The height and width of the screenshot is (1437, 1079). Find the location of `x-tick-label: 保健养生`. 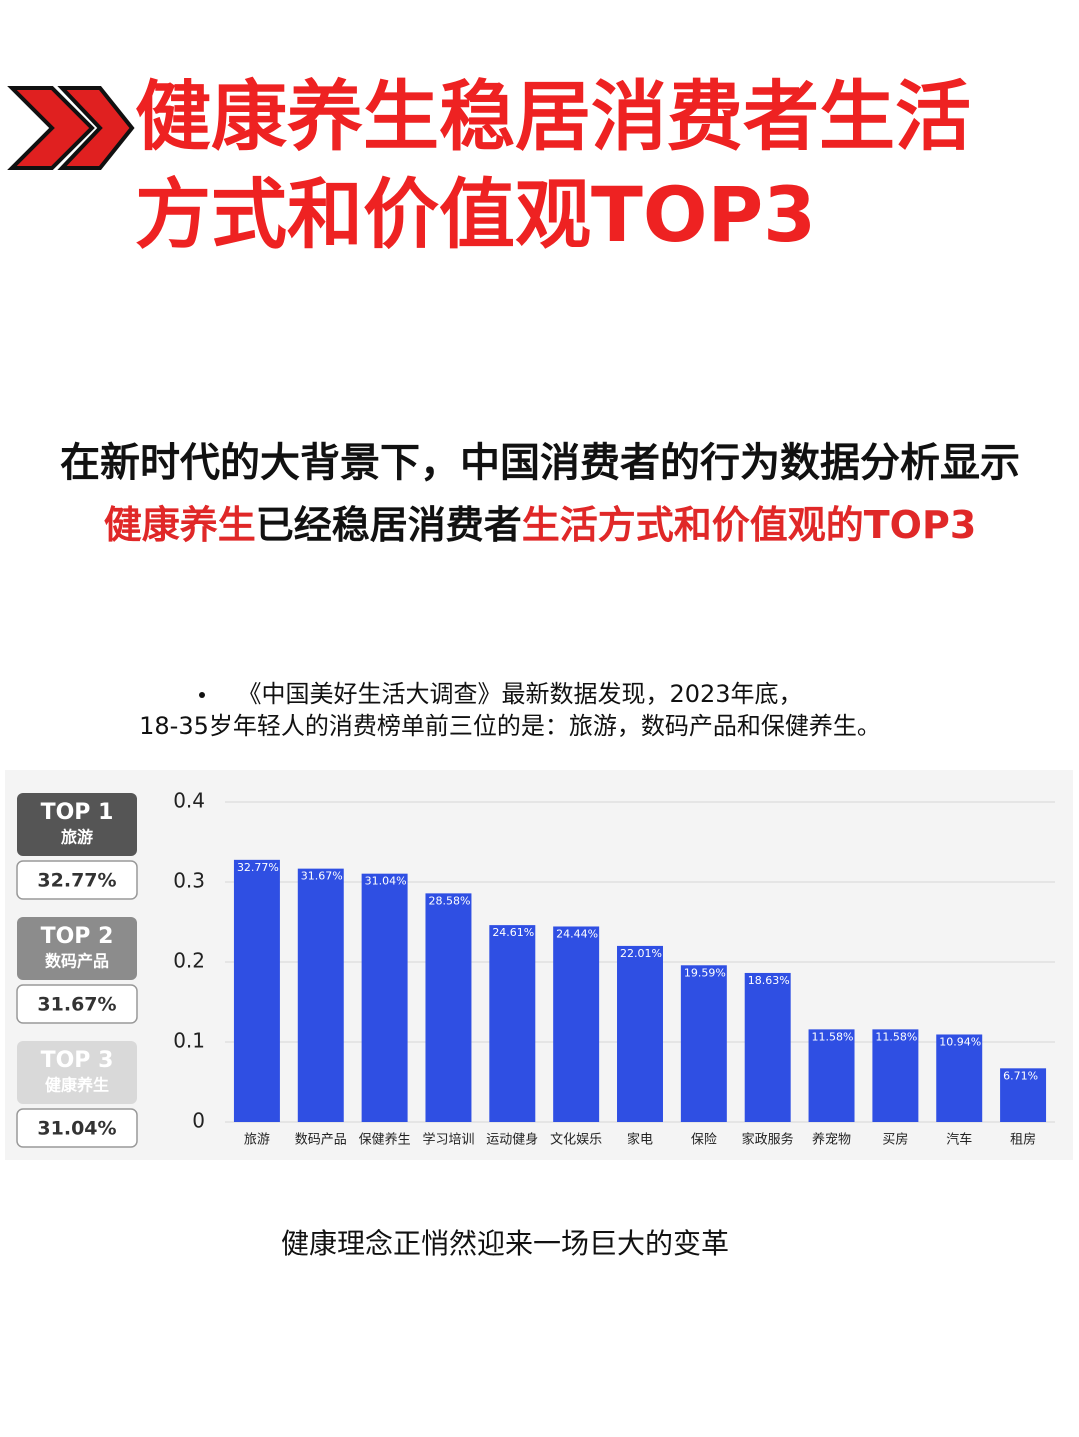

x-tick-label: 保健养生 is located at coordinates (385, 1140).